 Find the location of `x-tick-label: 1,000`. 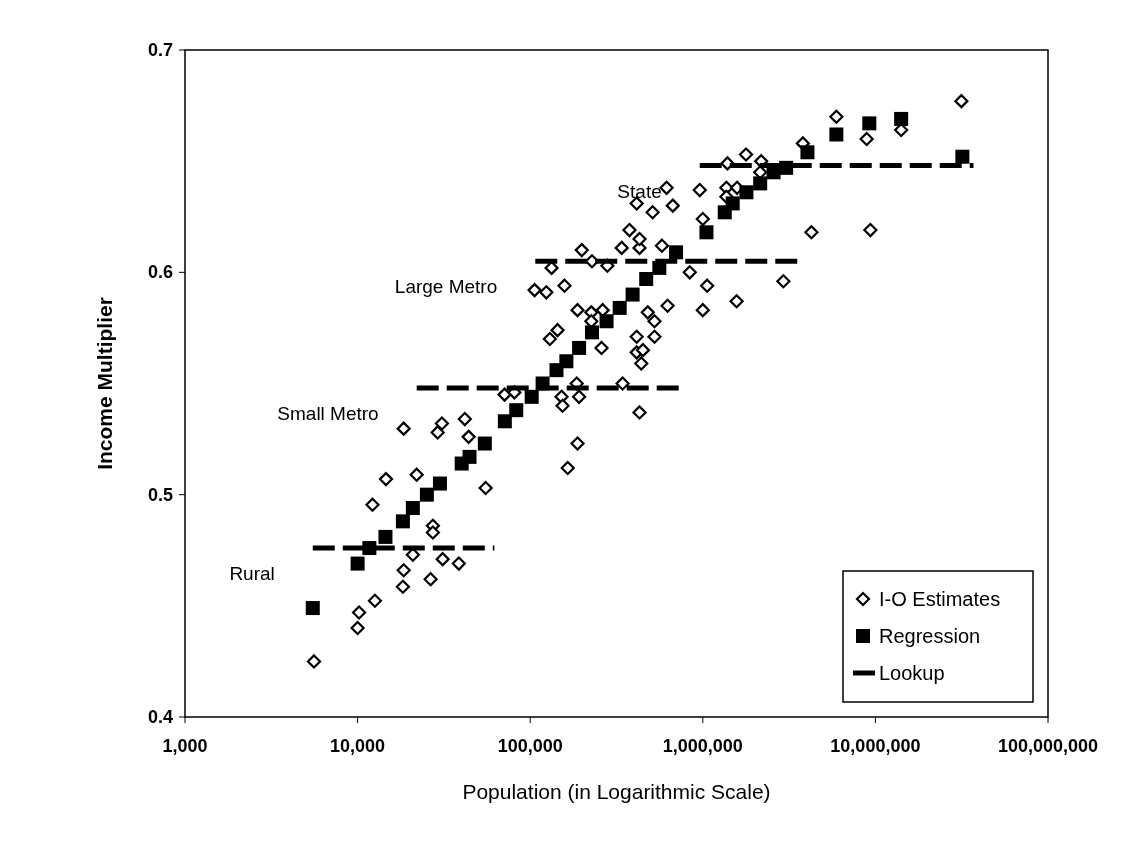

x-tick-label: 1,000 is located at coordinates (185, 746).